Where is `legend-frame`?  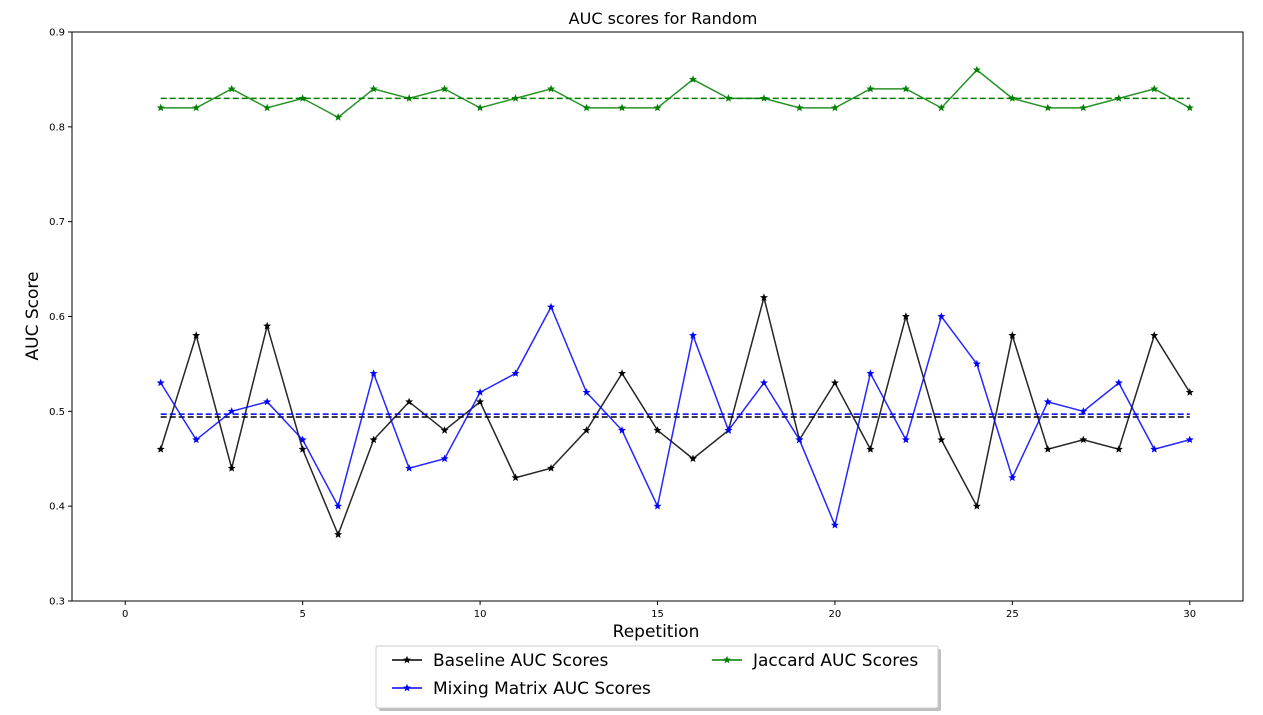 legend-frame is located at coordinates (657, 677).